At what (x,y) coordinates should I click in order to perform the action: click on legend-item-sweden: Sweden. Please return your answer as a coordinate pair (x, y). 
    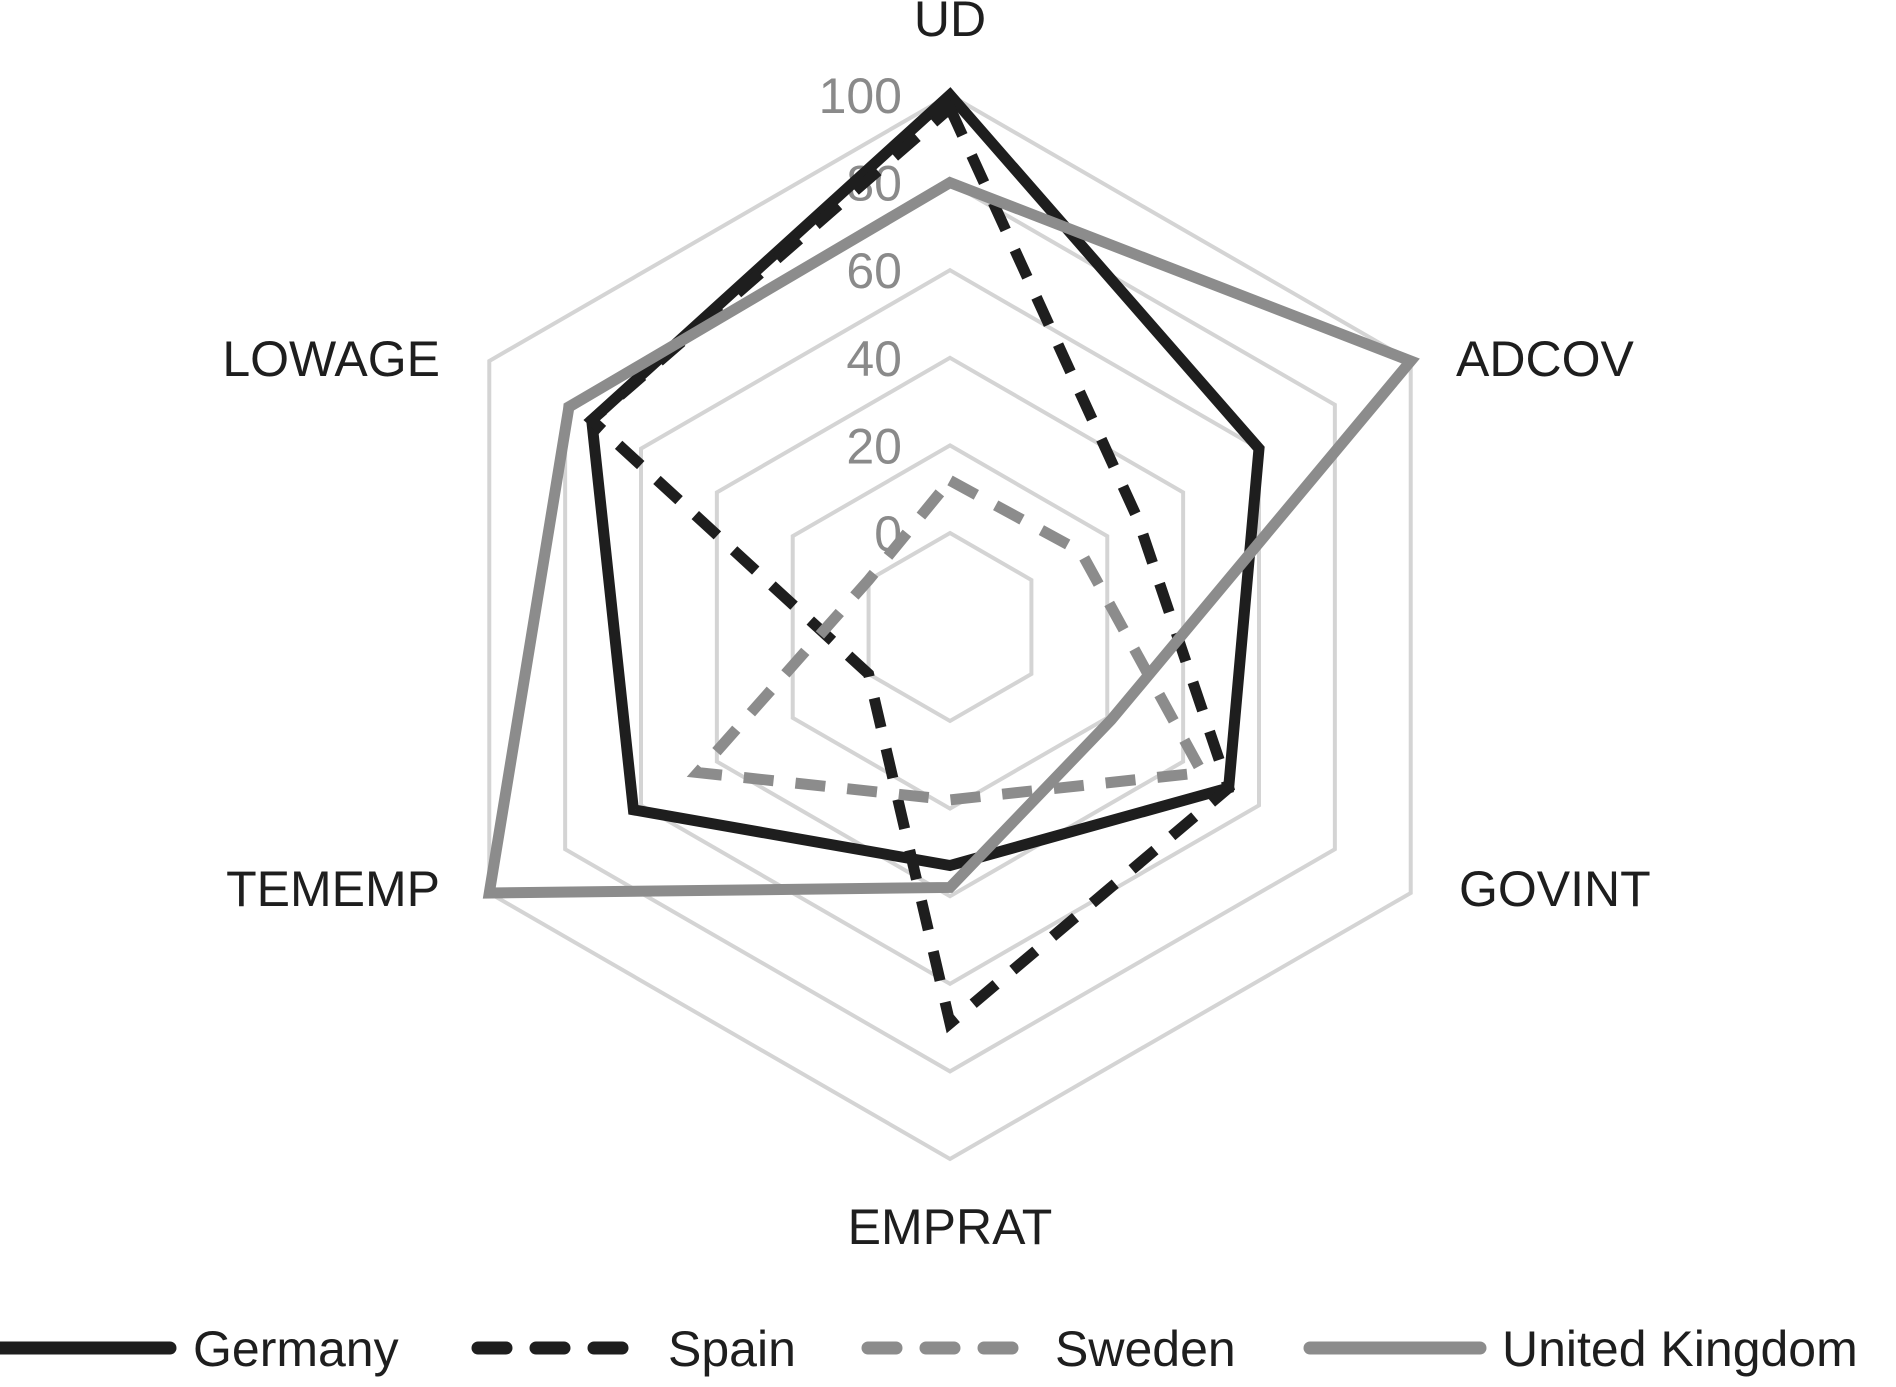
    Looking at the image, I should click on (1048, 1349).